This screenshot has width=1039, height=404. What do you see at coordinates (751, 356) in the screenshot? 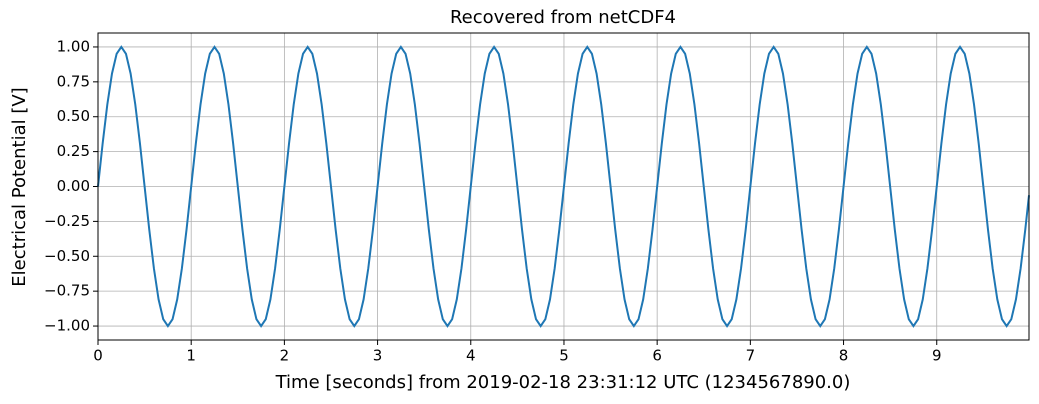
I see `x-tick-label: 7` at bounding box center [751, 356].